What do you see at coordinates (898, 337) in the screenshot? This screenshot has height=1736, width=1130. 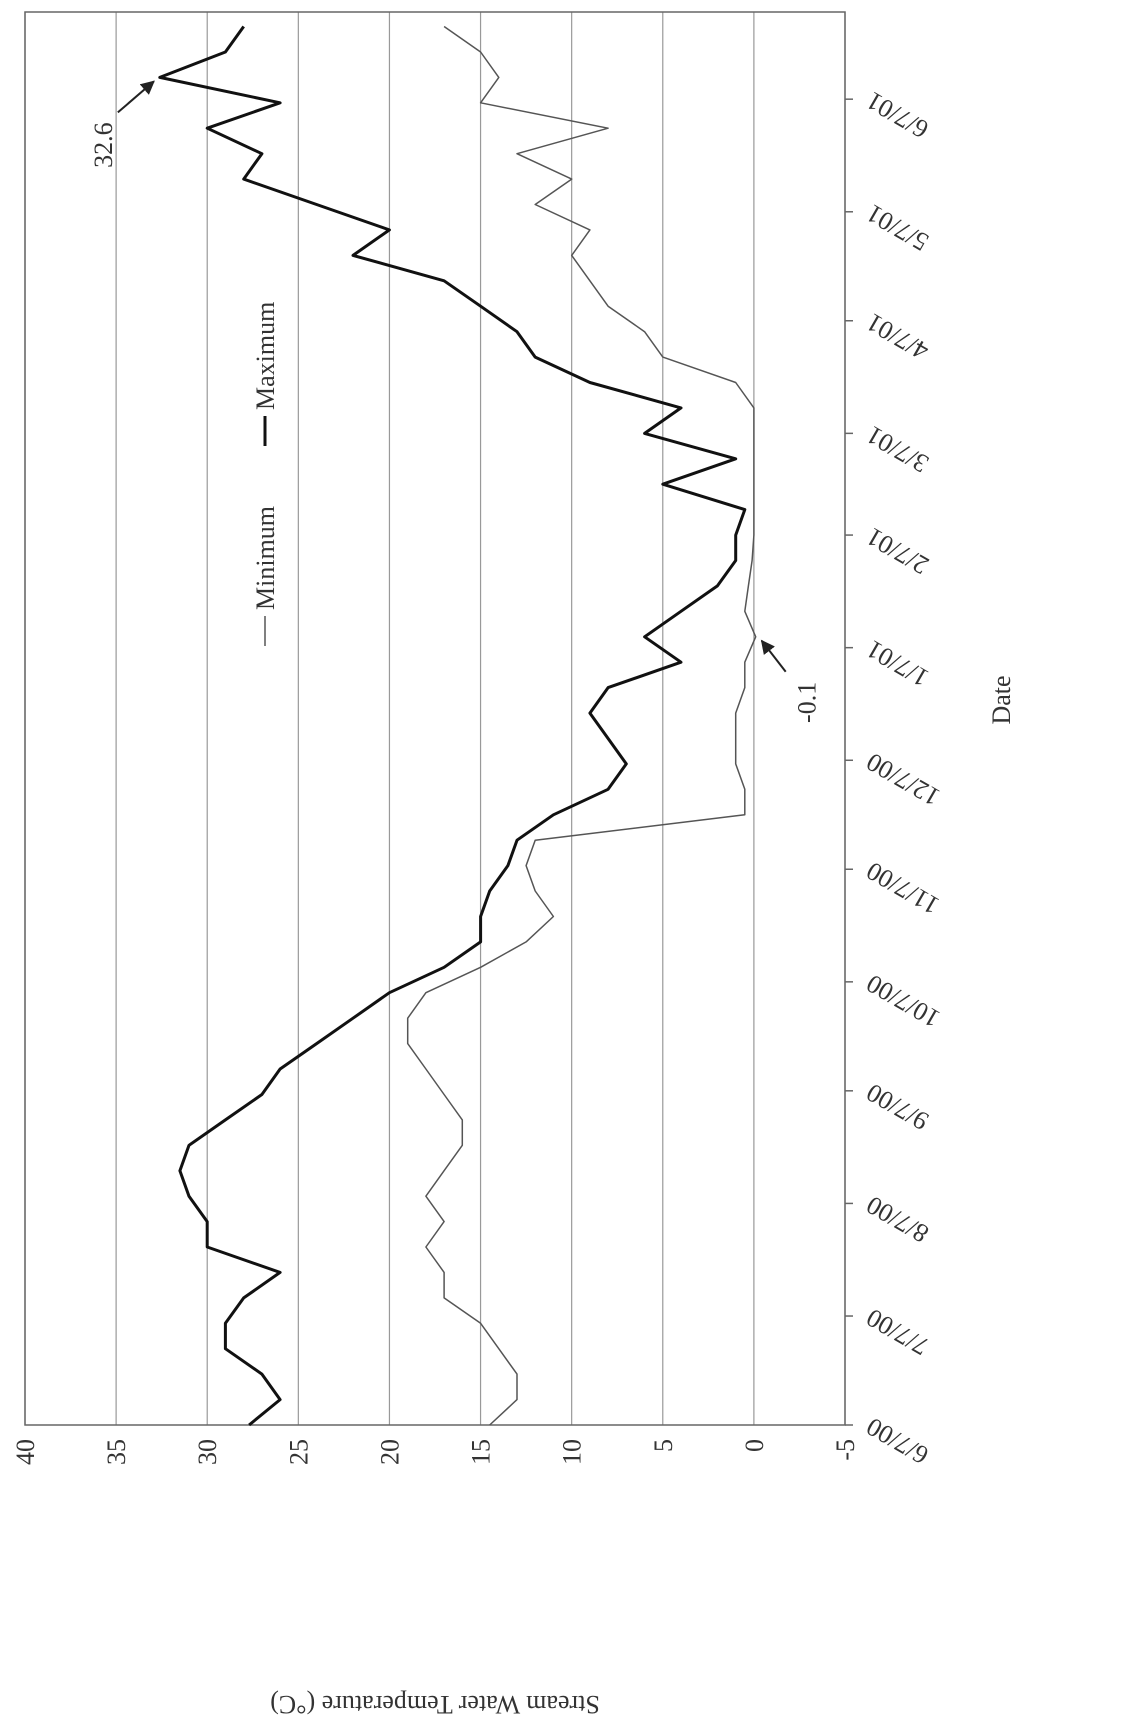 I see `x-tick-label: 4/7/01` at bounding box center [898, 337].